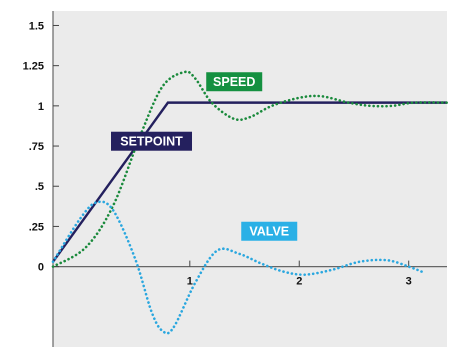 This screenshot has width=453, height=347. What do you see at coordinates (33, 67) in the screenshot?
I see `y-tick-label: 1.25` at bounding box center [33, 67].